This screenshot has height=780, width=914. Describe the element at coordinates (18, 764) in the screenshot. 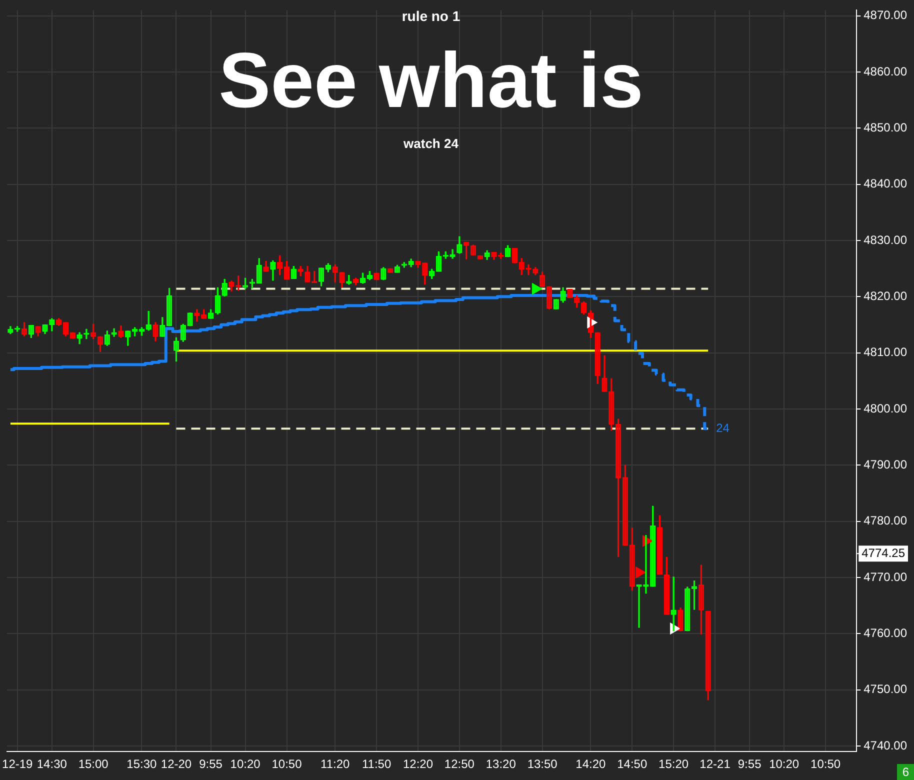

I see `x-tick-label: 12-19` at that location.